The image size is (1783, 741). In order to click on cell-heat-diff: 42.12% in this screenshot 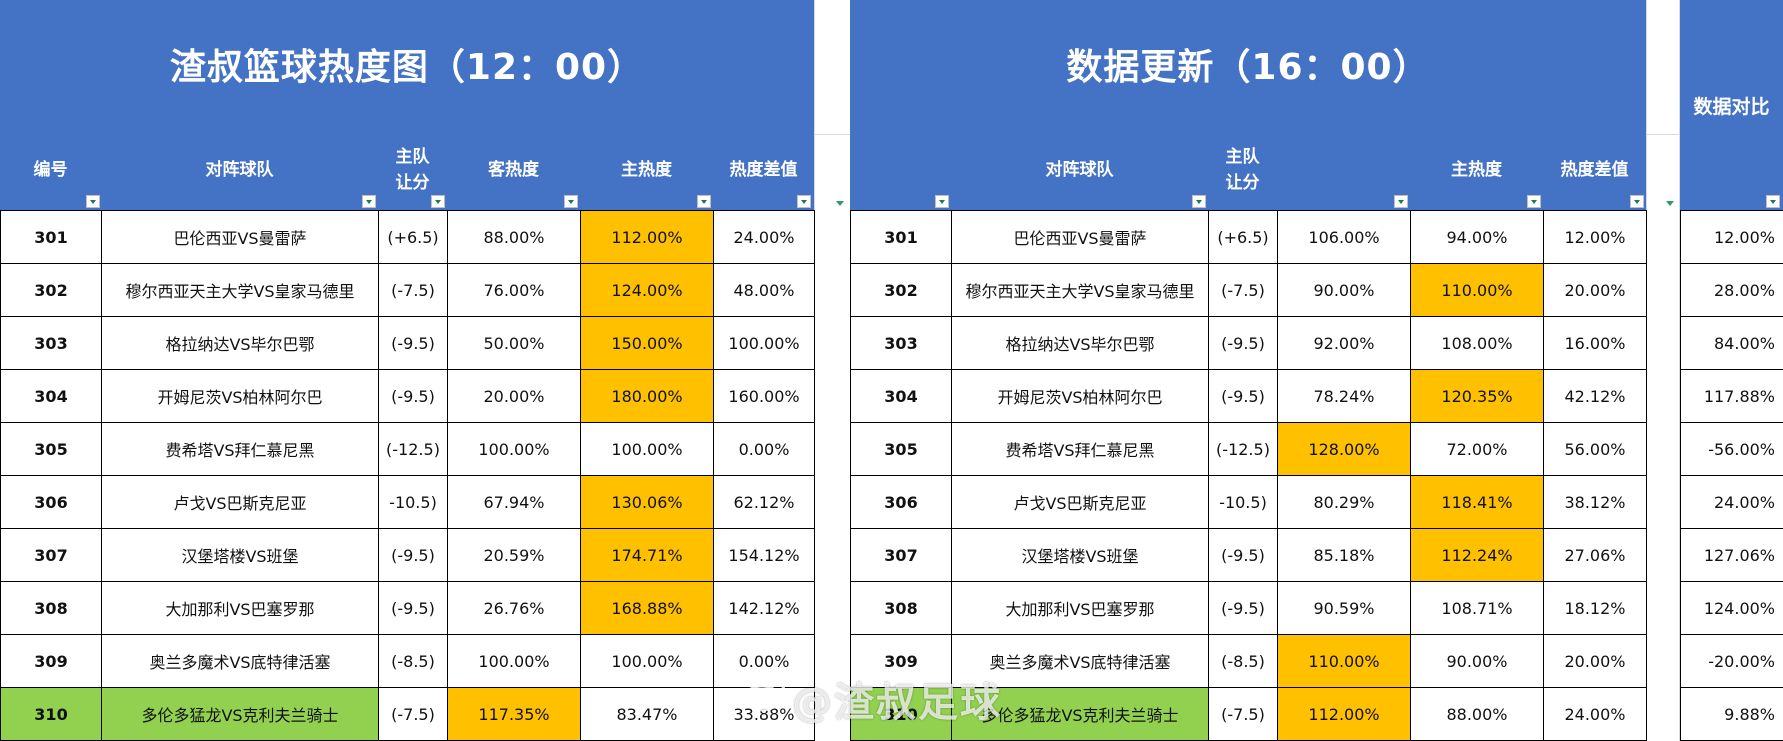, I will do `click(1595, 396)`.